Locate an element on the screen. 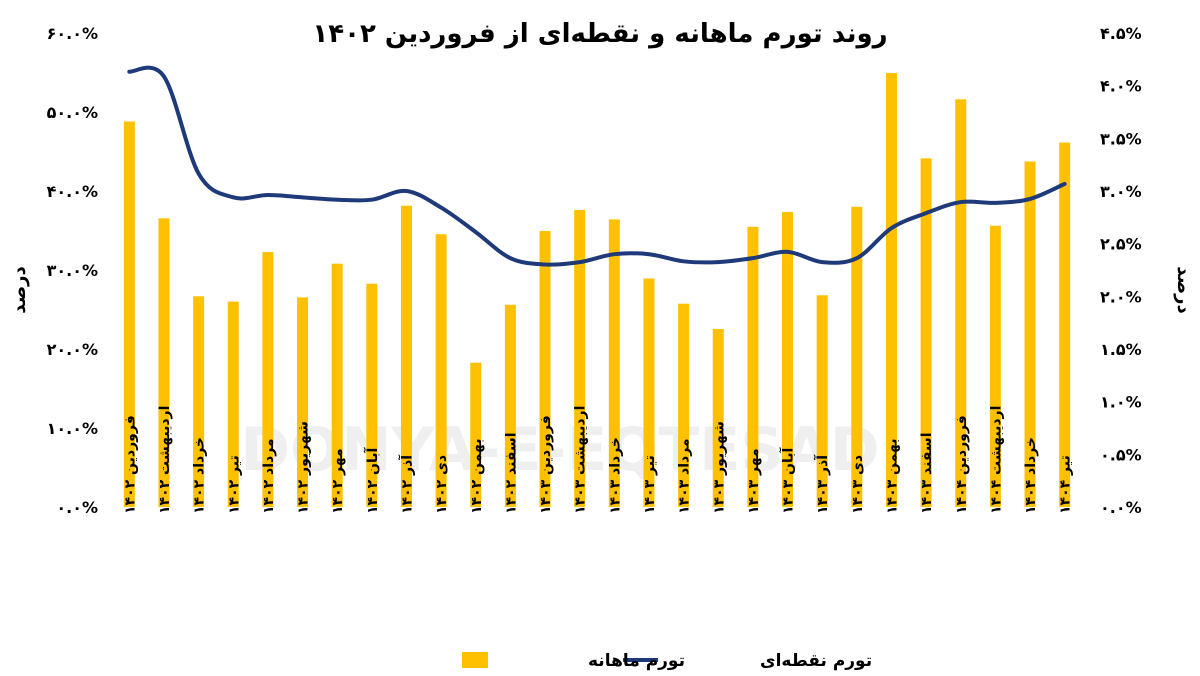 The height and width of the screenshot is (676, 1200). legend: تورم نقطه‌ای تورم ماهانه is located at coordinates (667, 661).